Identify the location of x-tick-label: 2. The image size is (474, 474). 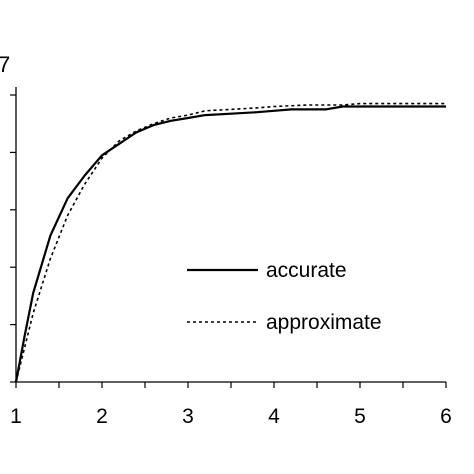
(102, 416).